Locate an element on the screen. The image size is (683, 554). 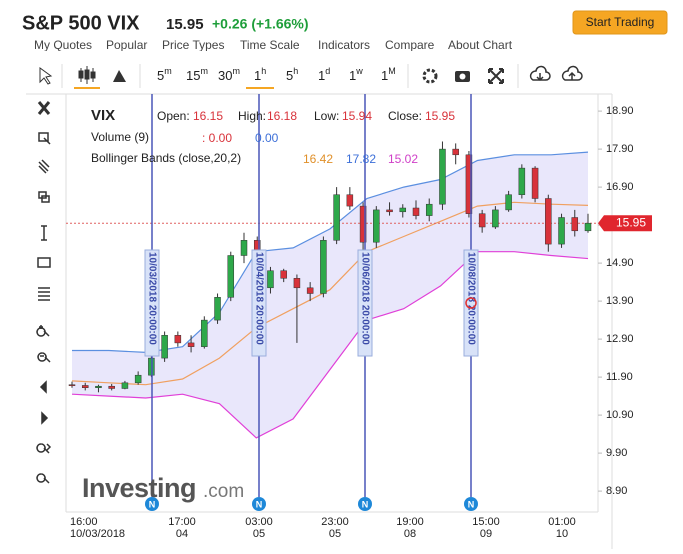
active-interval-underline is located at coordinates (260, 88).